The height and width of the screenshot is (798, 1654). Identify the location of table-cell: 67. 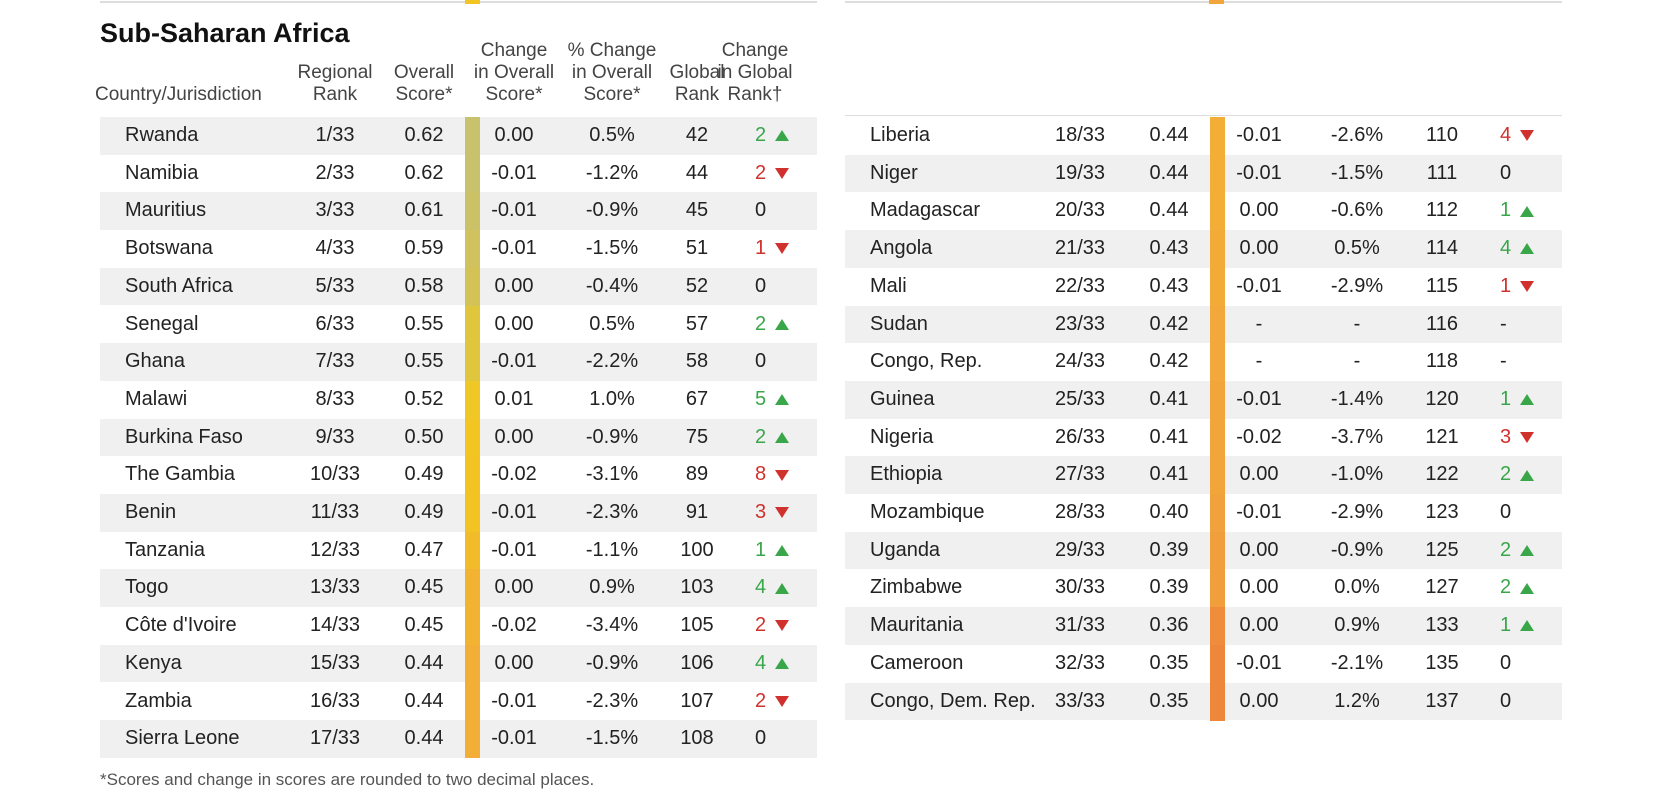
(697, 398).